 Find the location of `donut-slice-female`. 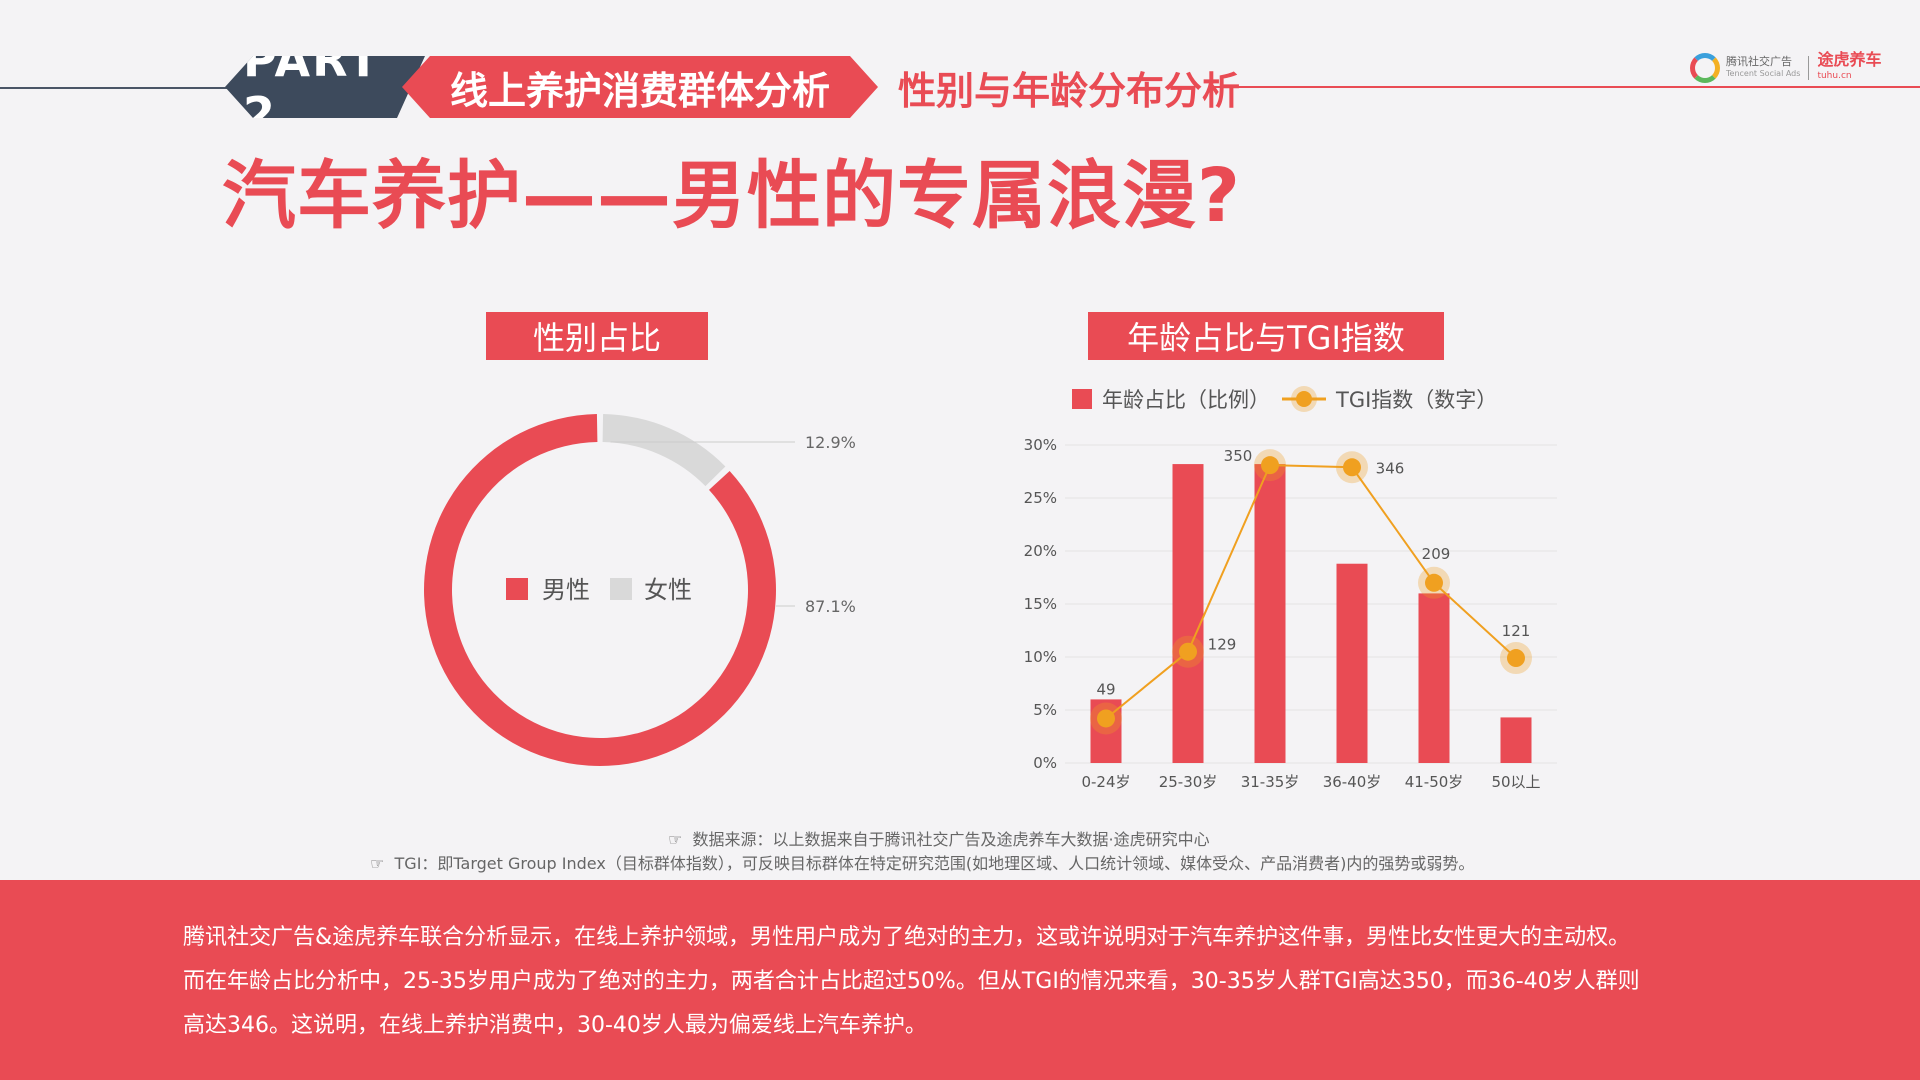

donut-slice-female is located at coordinates (664, 450).